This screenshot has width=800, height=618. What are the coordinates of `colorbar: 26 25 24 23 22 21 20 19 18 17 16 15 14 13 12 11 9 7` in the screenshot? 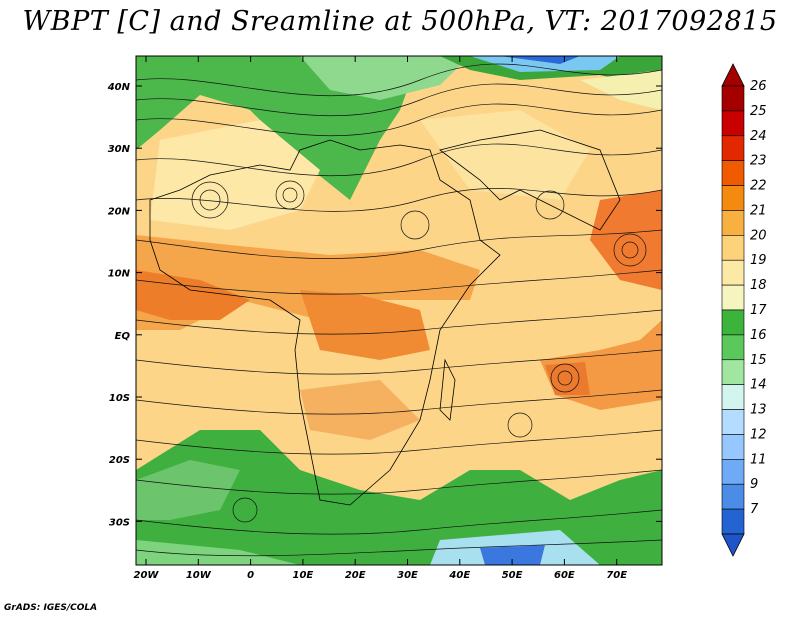 It's located at (744, 310).